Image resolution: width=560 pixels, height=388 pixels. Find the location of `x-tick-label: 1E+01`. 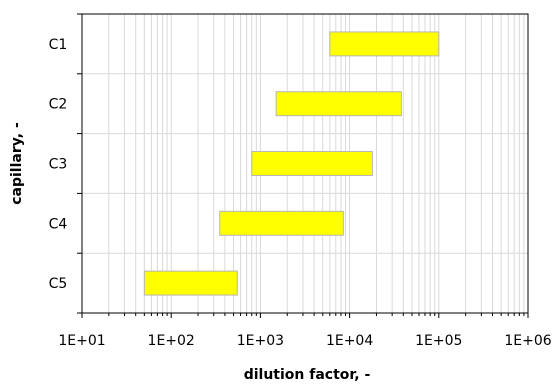

x-tick-label: 1E+01 is located at coordinates (81, 341).